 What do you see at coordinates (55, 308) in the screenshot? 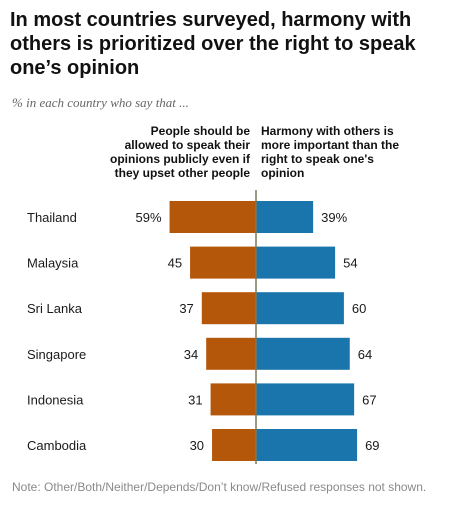
I see `category-label-sri-lanka: Sri Lanka` at bounding box center [55, 308].